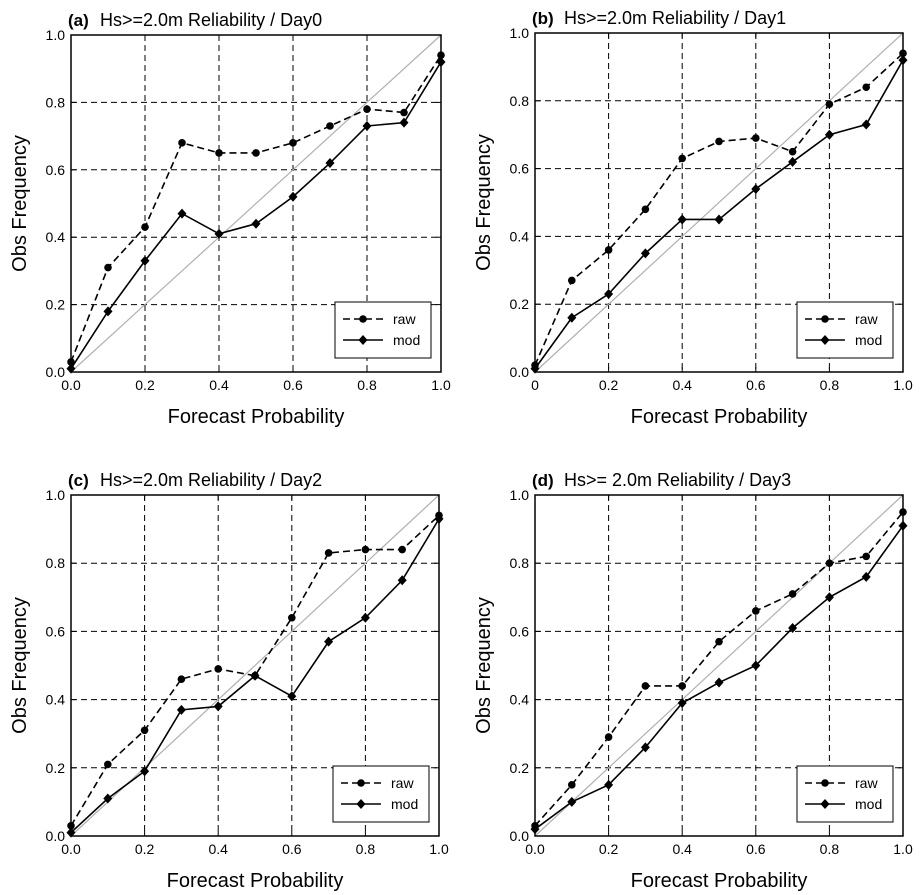  I want to click on legend-box, so click(383, 330).